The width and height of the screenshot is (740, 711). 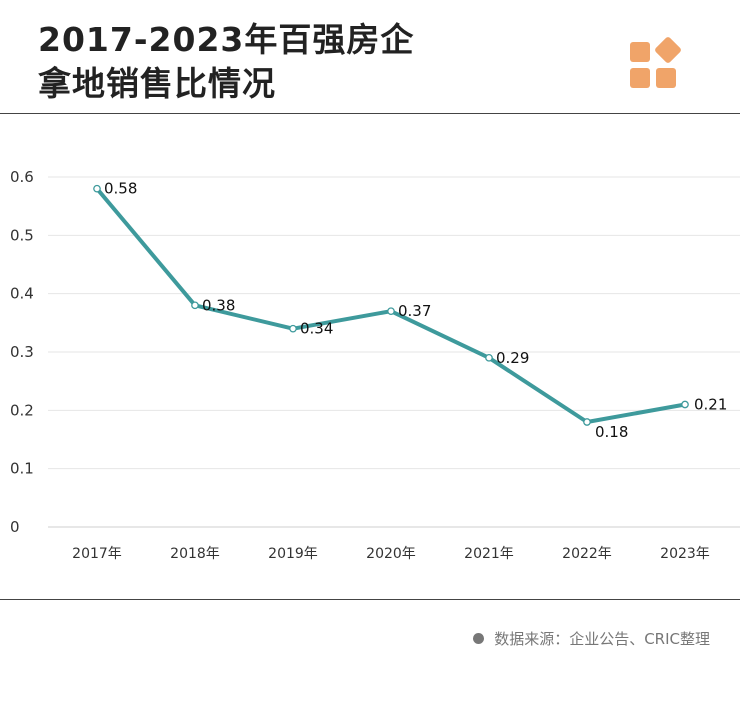 I want to click on x-tick-label: 2023年, so click(x=685, y=554).